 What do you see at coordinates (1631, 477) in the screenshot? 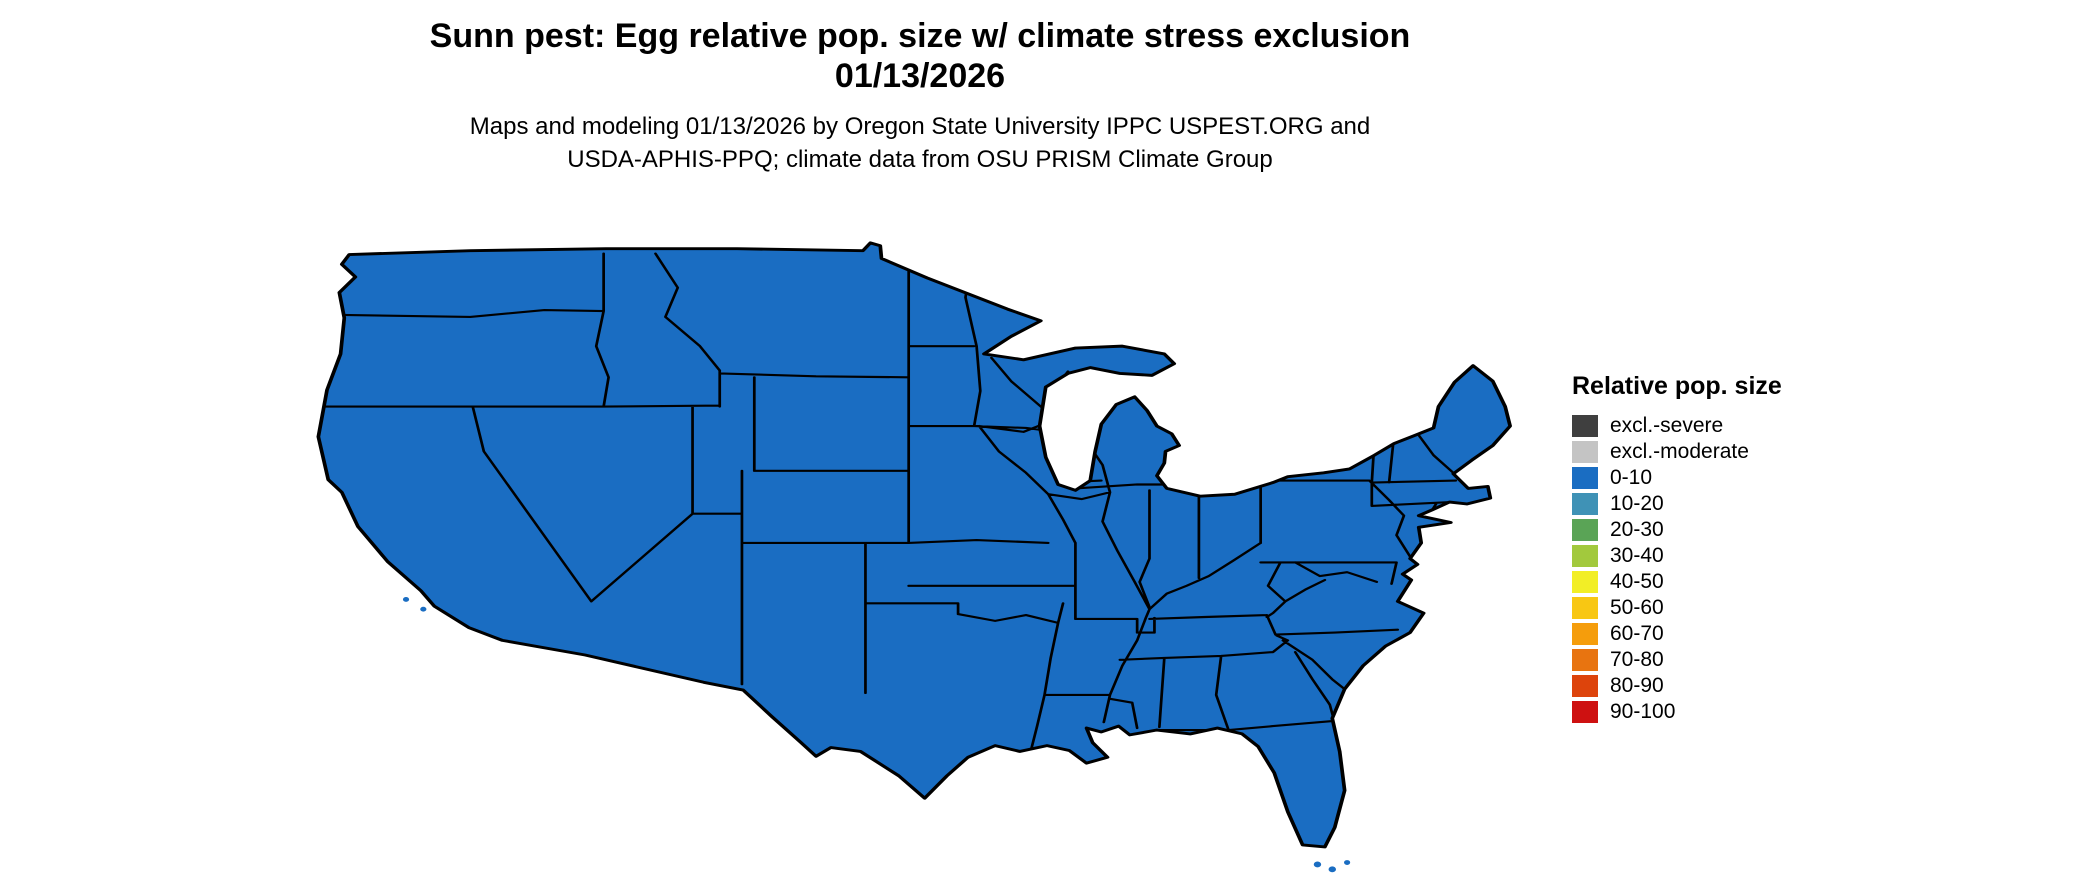
I see `legend-item-label: 0-10` at bounding box center [1631, 477].